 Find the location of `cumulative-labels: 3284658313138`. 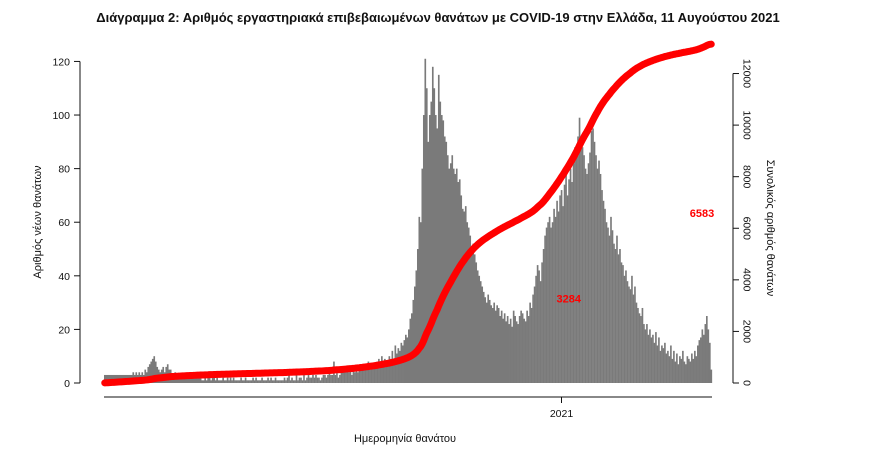

cumulative-labels: 3284658313138 is located at coordinates (635, 256).